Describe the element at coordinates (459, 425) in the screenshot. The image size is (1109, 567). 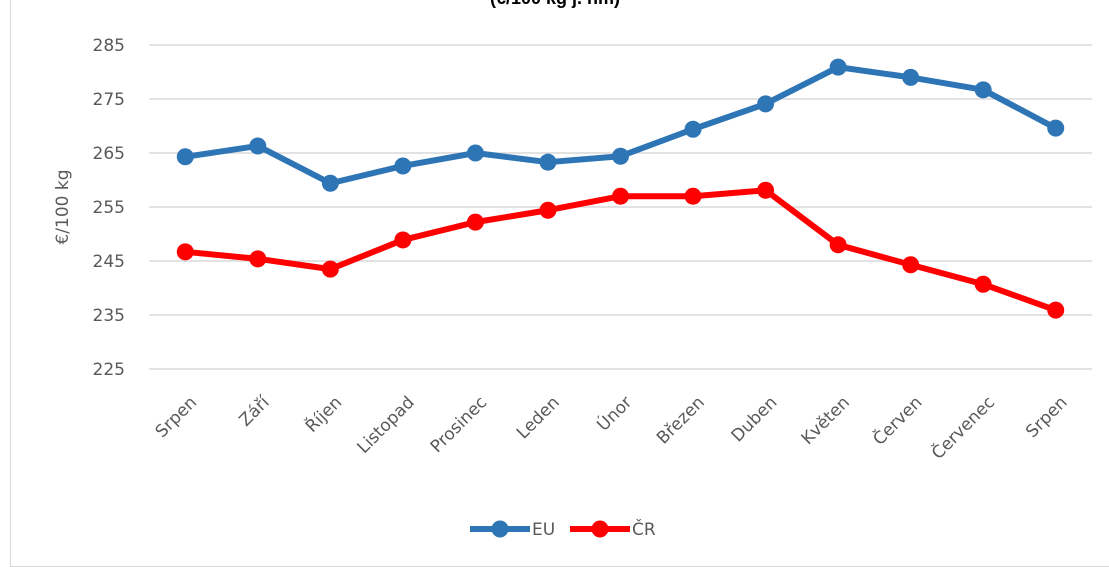
I see `x-tick-label: Prosinec` at that location.